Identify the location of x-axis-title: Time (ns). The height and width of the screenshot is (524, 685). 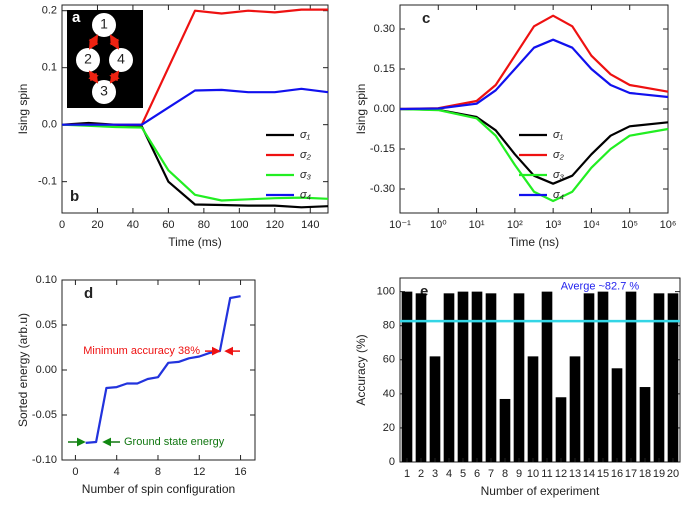
(534, 242).